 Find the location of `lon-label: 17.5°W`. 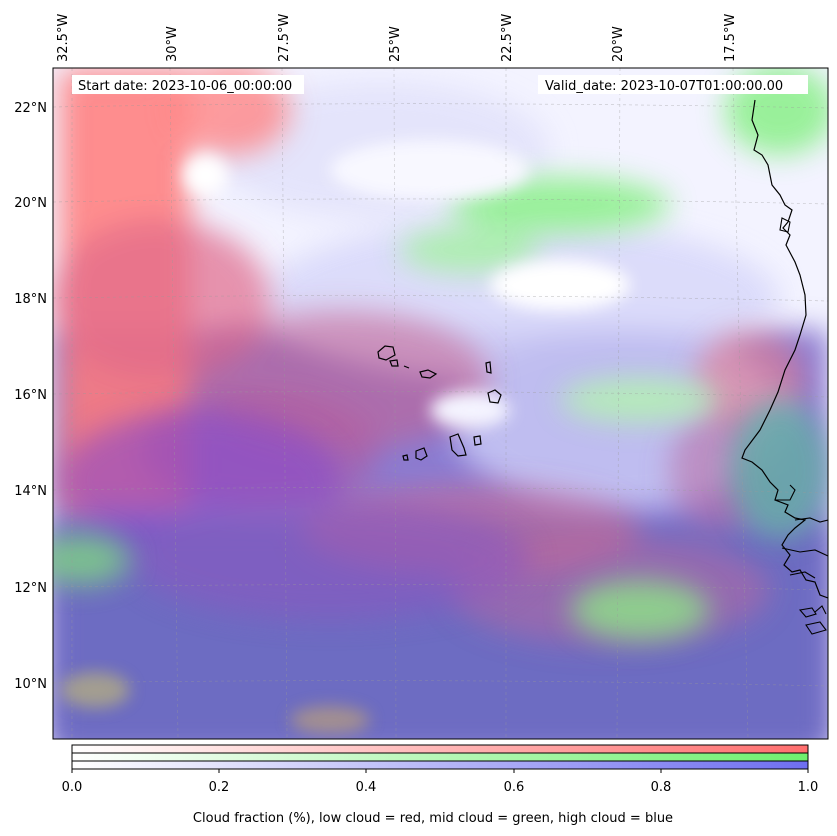

lon-label: 17.5°W is located at coordinates (730, 38).